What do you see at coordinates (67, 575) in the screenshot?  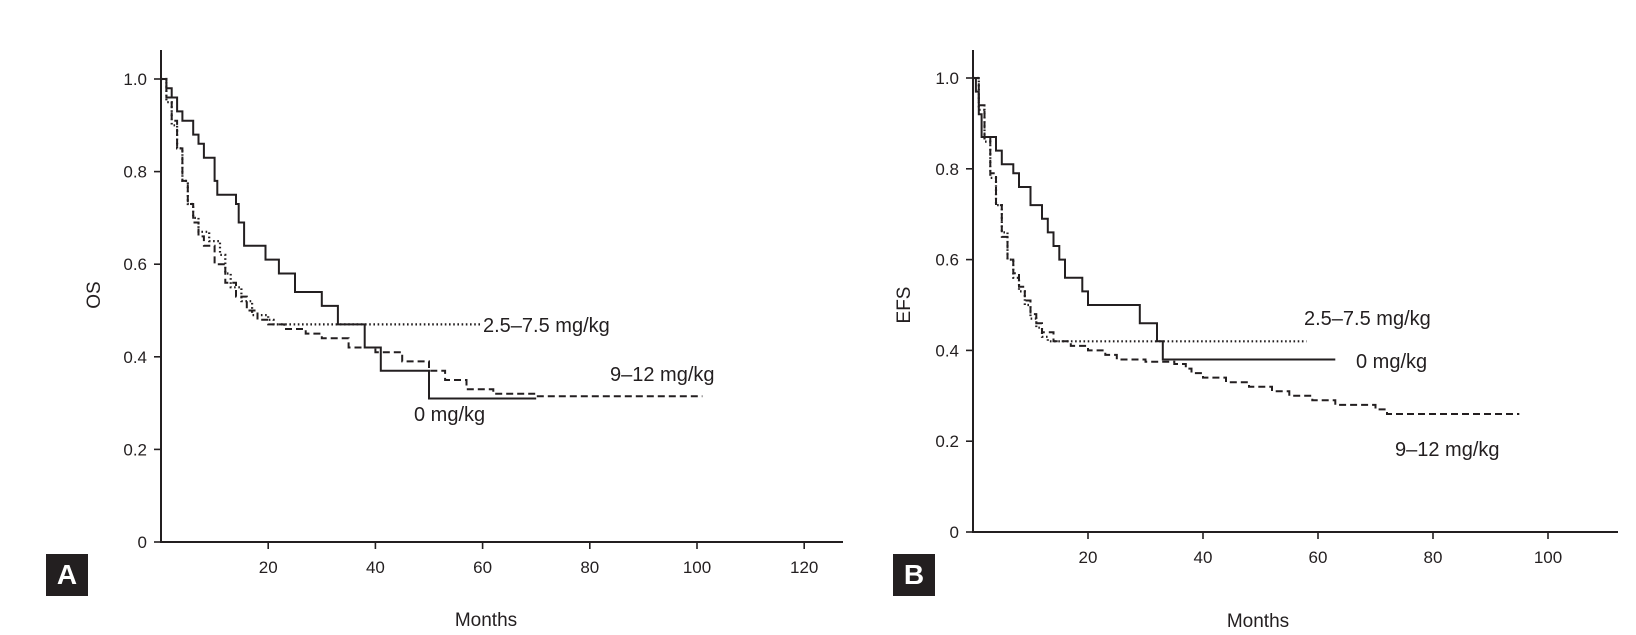 I see `panel-label-a: A` at bounding box center [67, 575].